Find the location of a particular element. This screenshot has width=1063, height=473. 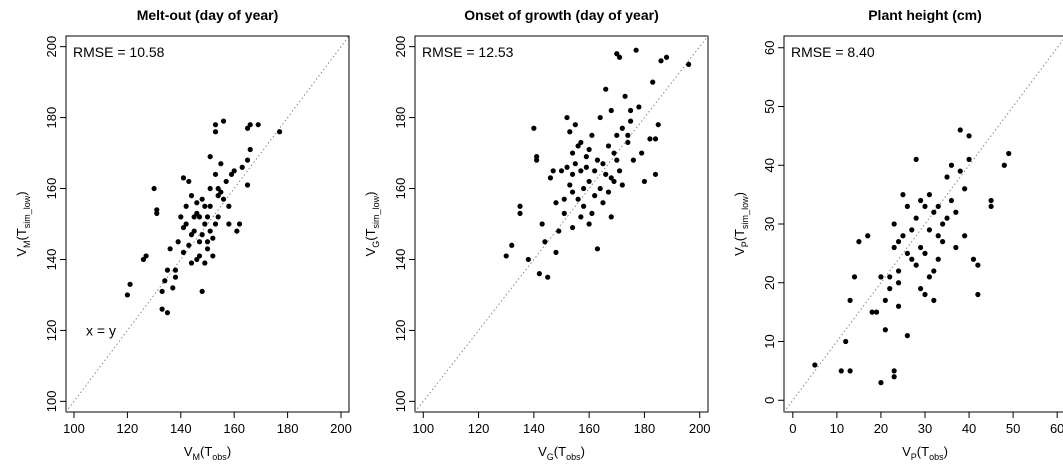

x-tick-label: 60 is located at coordinates (1056, 428).